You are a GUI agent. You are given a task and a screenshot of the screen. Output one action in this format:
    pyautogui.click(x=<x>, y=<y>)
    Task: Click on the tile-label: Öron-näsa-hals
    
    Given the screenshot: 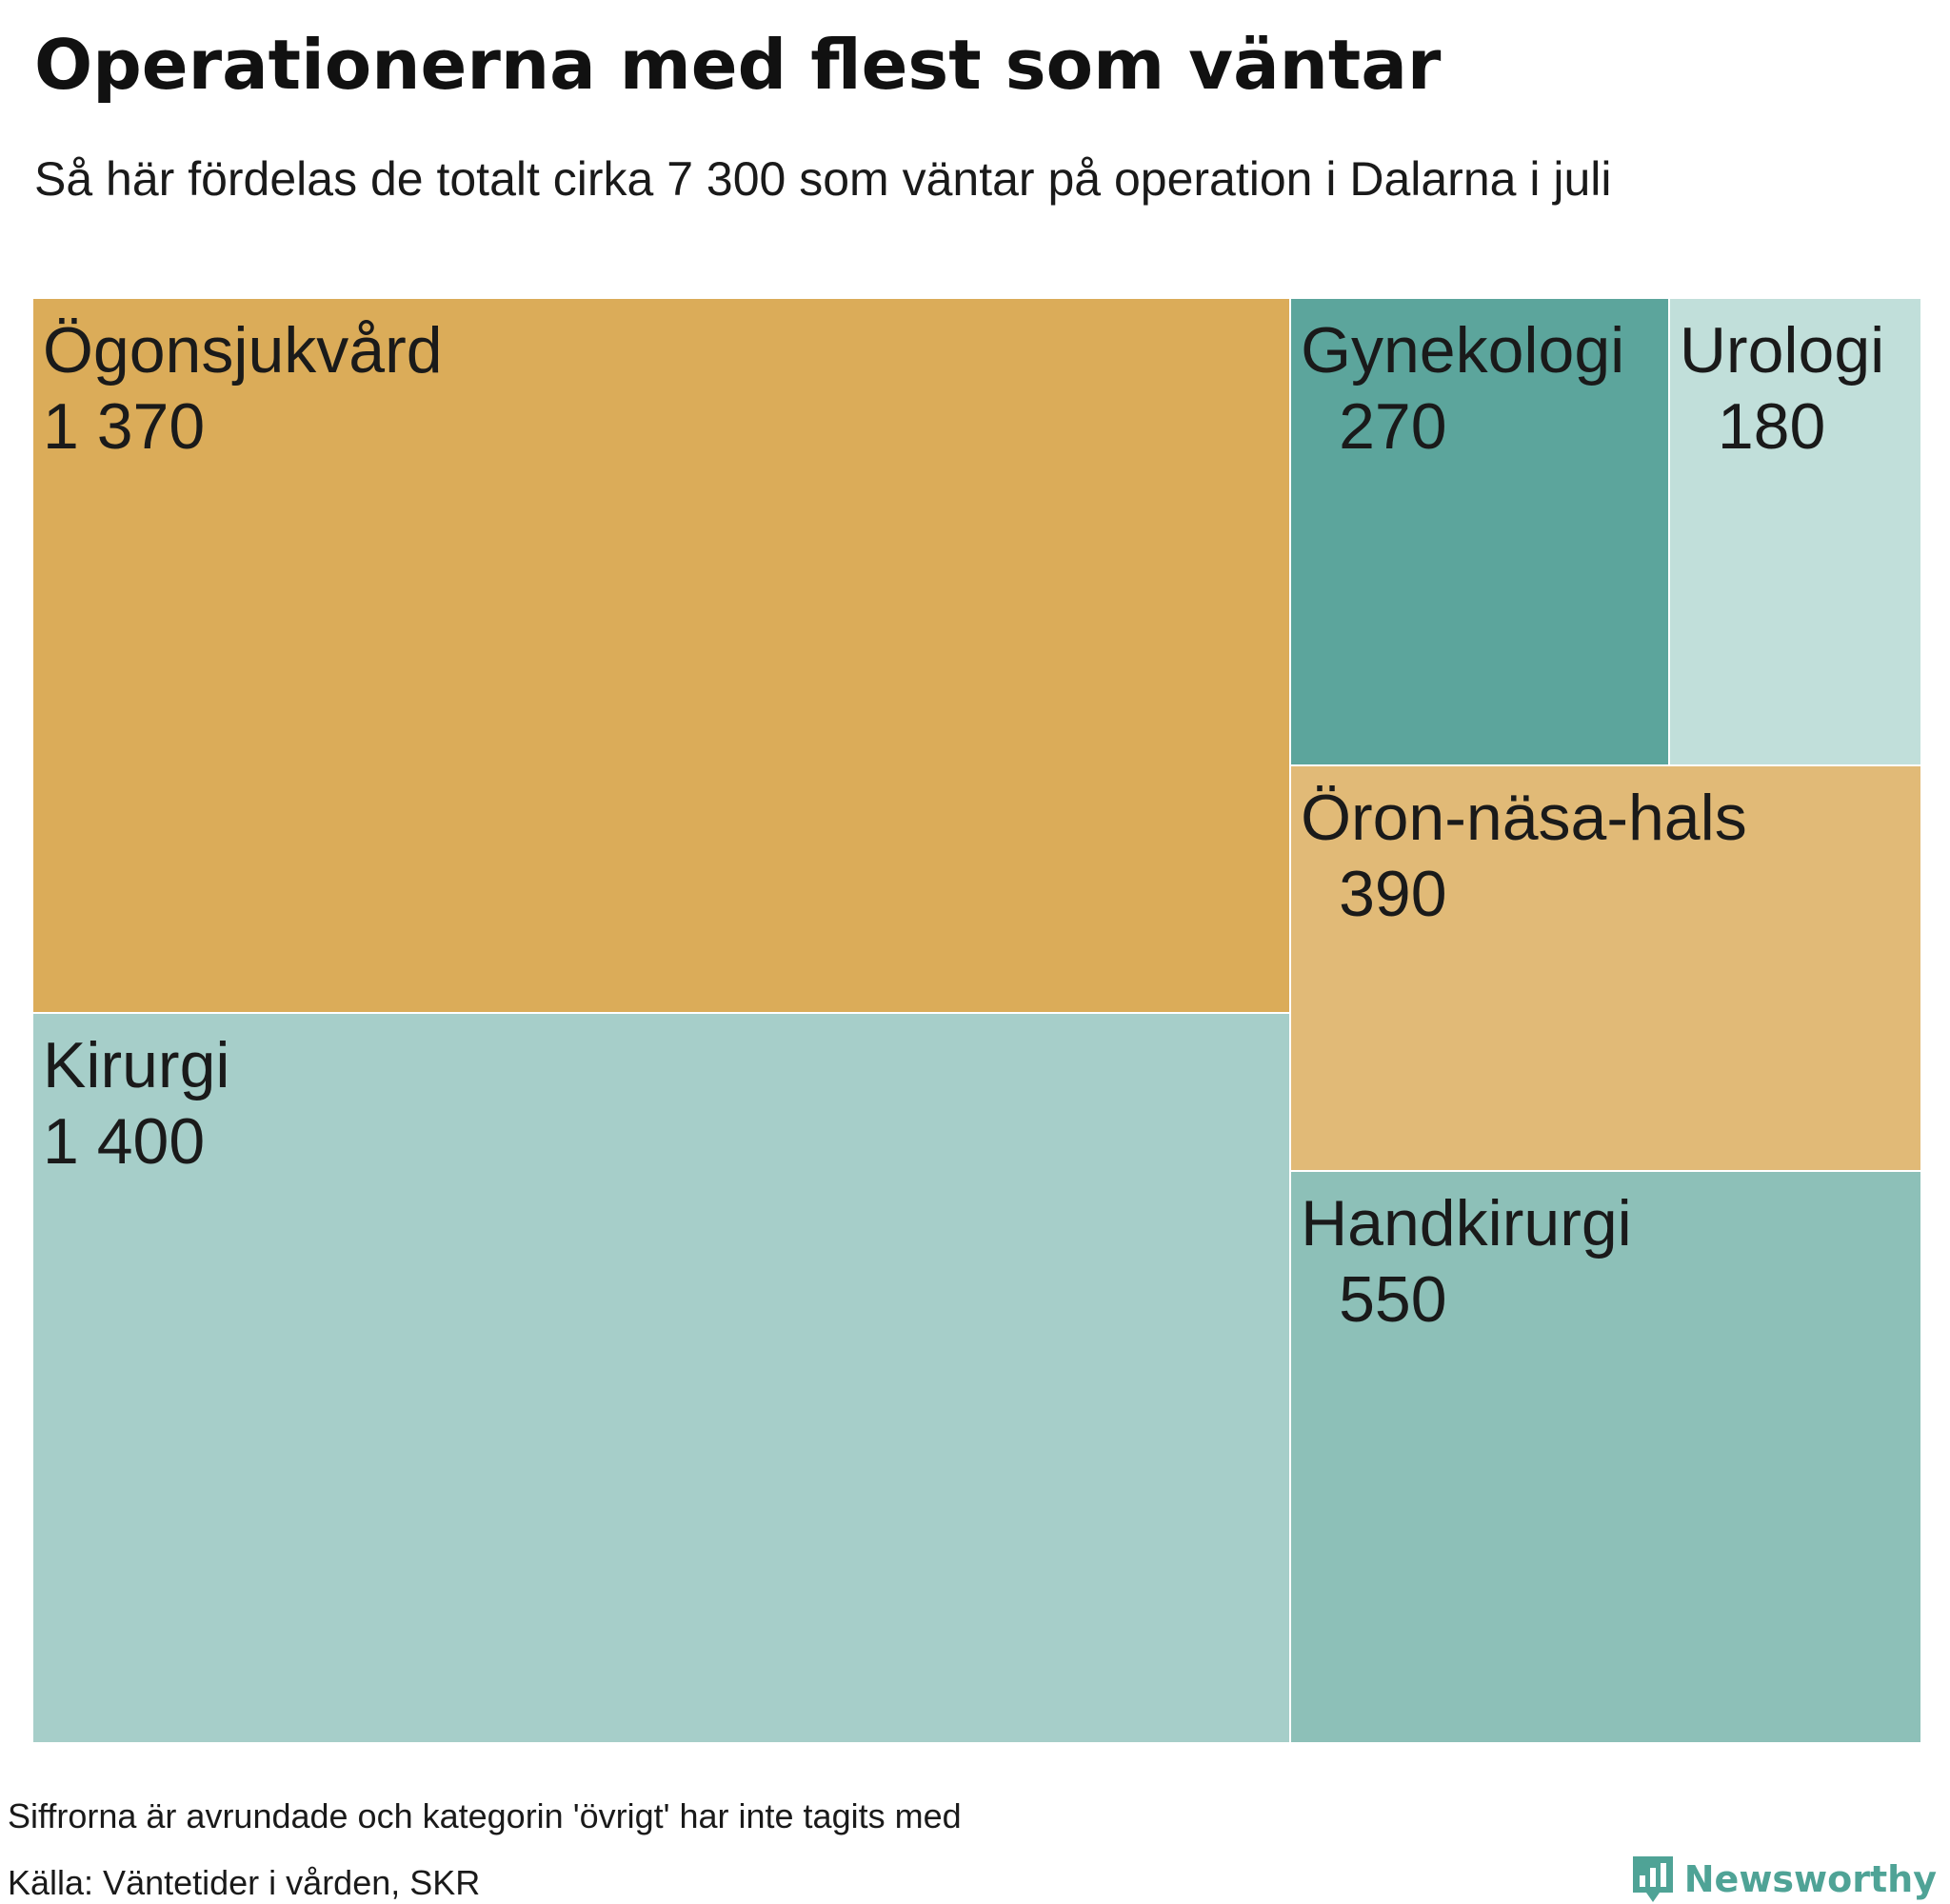 What is the action you would take?
    pyautogui.click(x=1524, y=818)
    